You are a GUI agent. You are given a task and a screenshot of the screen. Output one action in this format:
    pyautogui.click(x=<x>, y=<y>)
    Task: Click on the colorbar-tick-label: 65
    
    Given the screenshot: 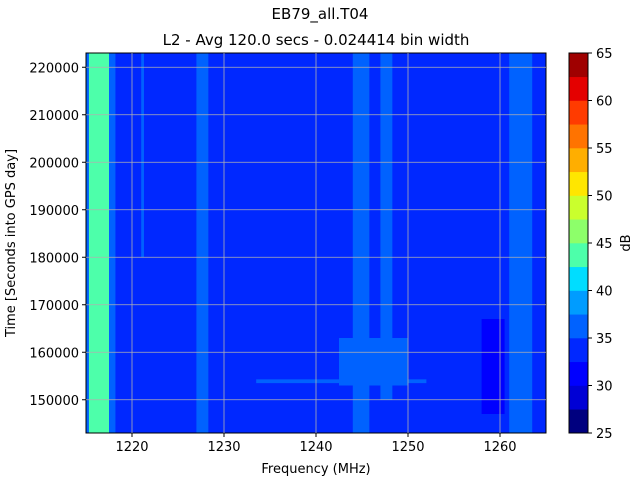 What is the action you would take?
    pyautogui.click(x=604, y=54)
    